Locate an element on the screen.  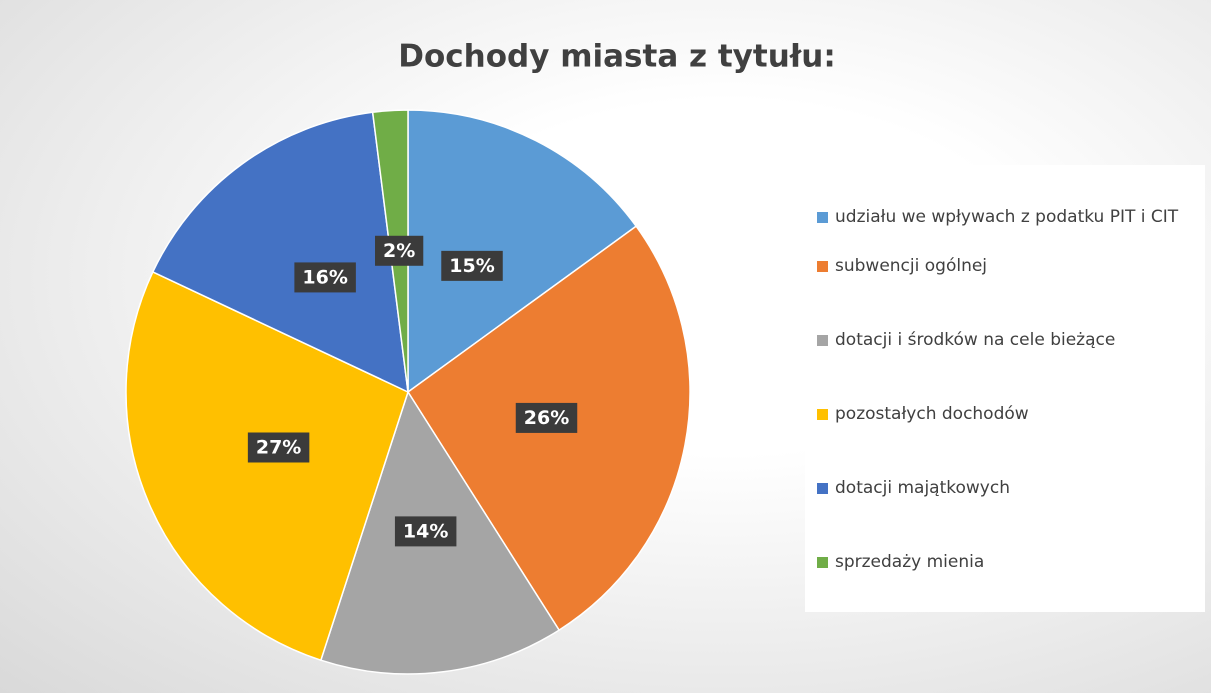
data-label: 2% is located at coordinates (399, 250).